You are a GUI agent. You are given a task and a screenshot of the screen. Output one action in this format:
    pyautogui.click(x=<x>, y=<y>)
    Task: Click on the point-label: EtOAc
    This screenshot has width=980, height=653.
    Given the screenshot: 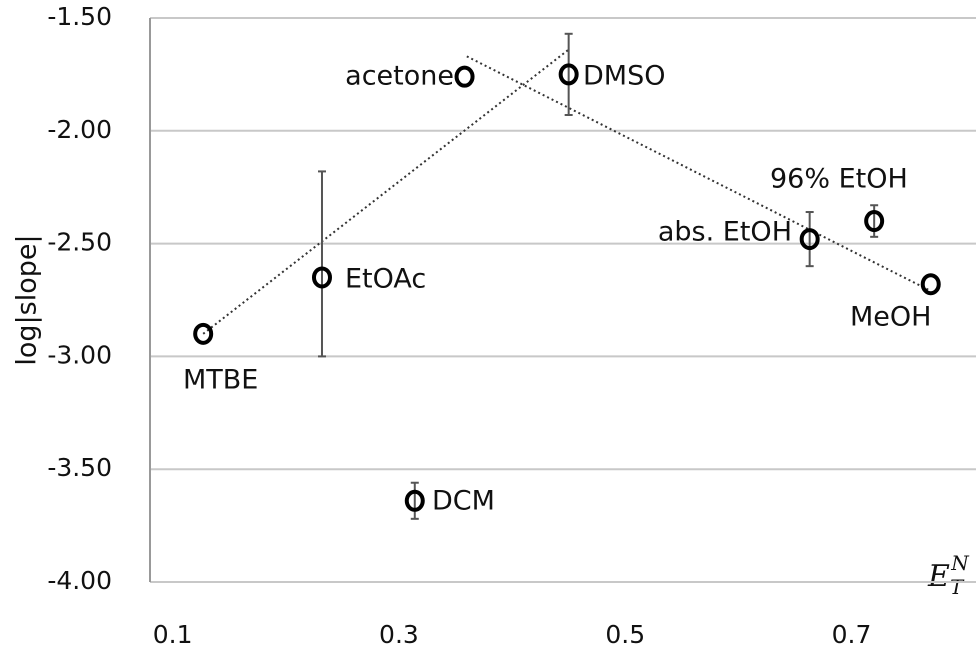 What is the action you would take?
    pyautogui.click(x=385, y=279)
    